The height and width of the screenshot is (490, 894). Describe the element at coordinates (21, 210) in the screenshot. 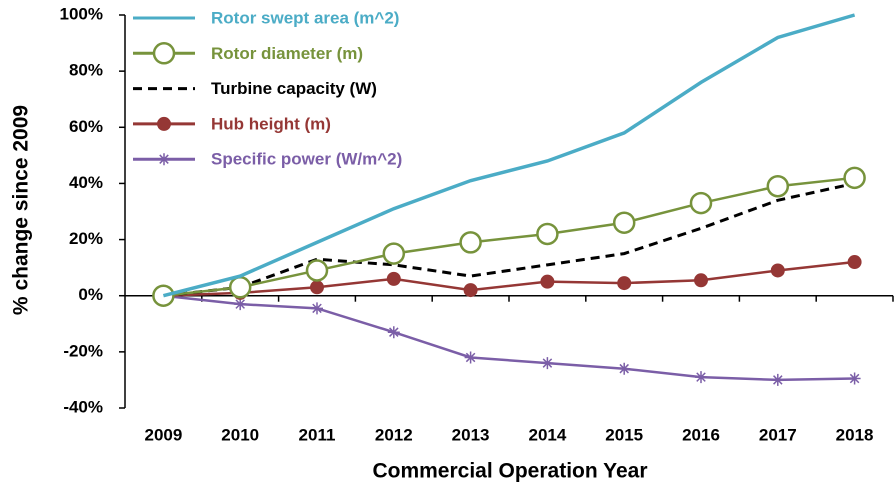

I see `y-axis-title: % change since 2009` at that location.